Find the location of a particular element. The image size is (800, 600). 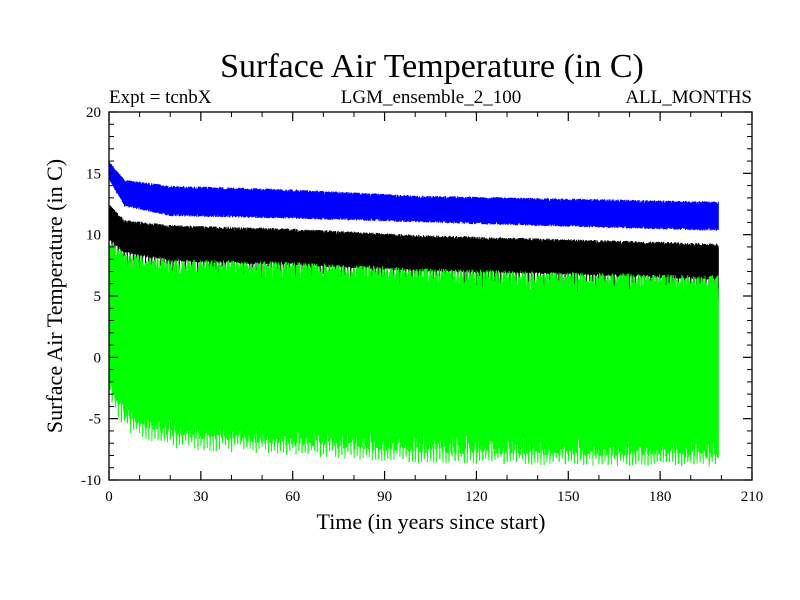

chart-title: Surface Air Temperature (in C) is located at coordinates (432, 66).